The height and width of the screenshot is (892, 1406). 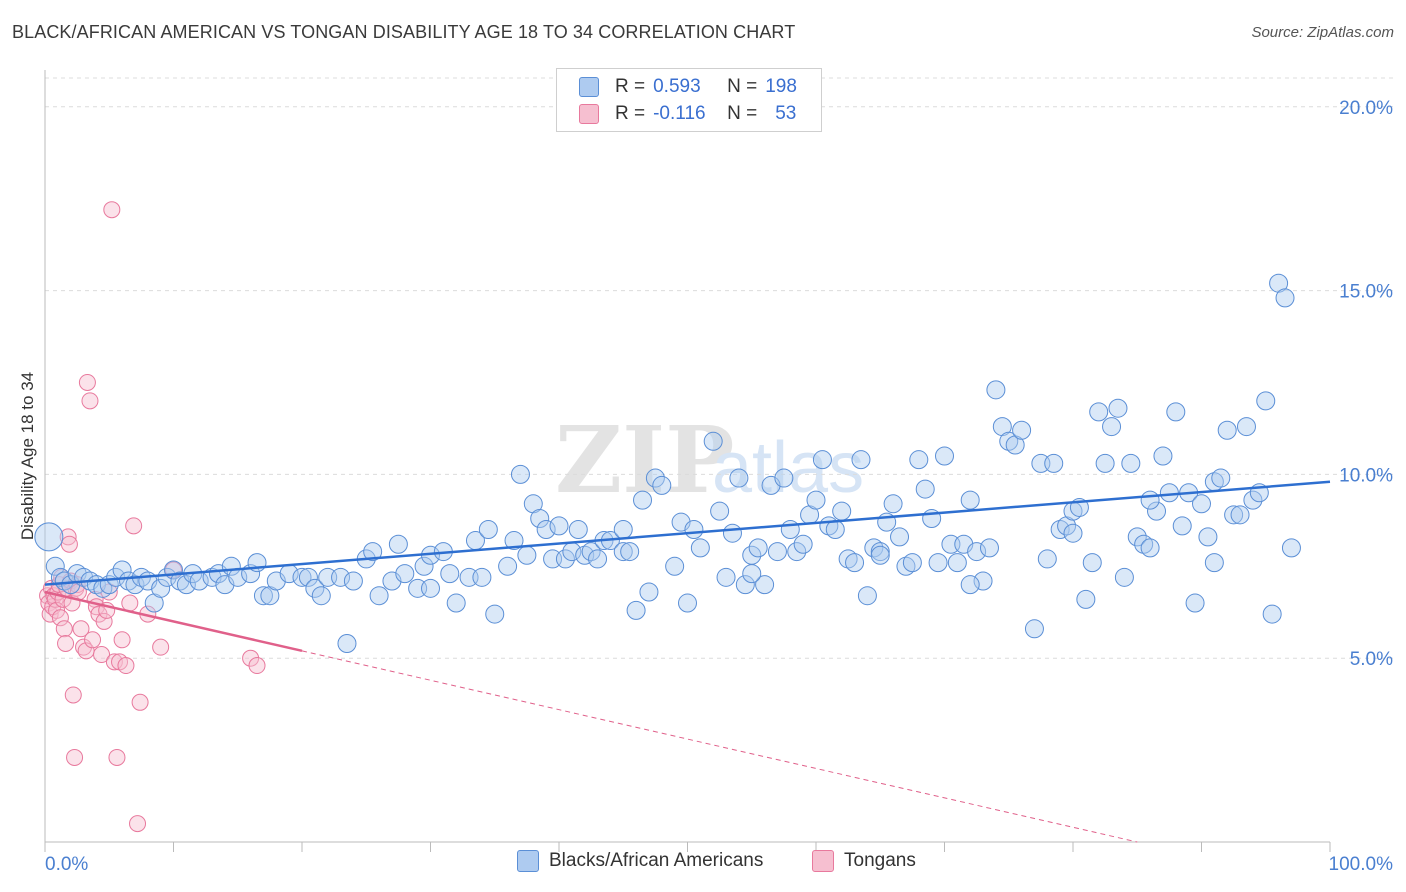 I want to click on legend-n-label: N =, so click(x=742, y=86).